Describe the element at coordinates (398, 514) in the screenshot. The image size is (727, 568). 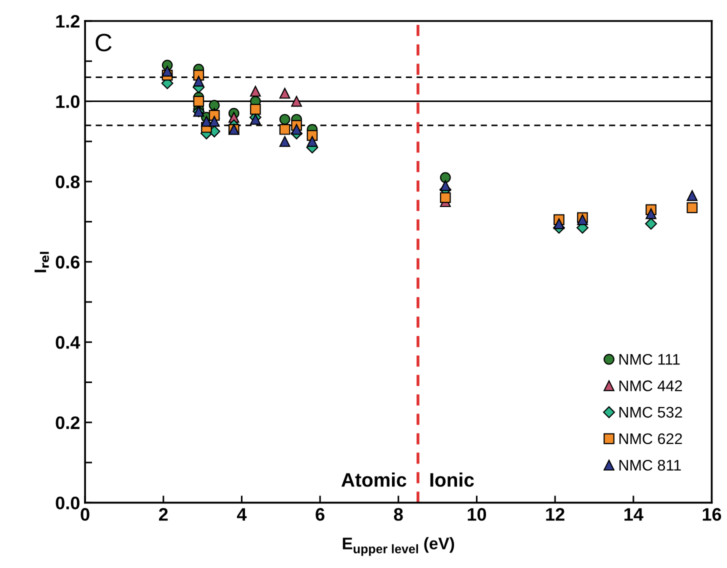
I see `x-tick-label: 8` at that location.